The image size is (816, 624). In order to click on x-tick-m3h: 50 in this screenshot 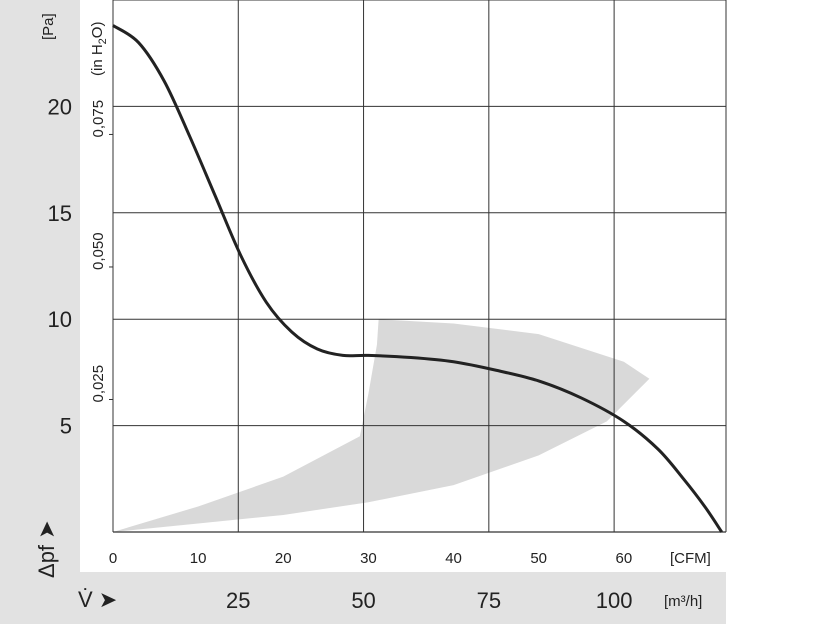, I will do `click(363, 600)`.